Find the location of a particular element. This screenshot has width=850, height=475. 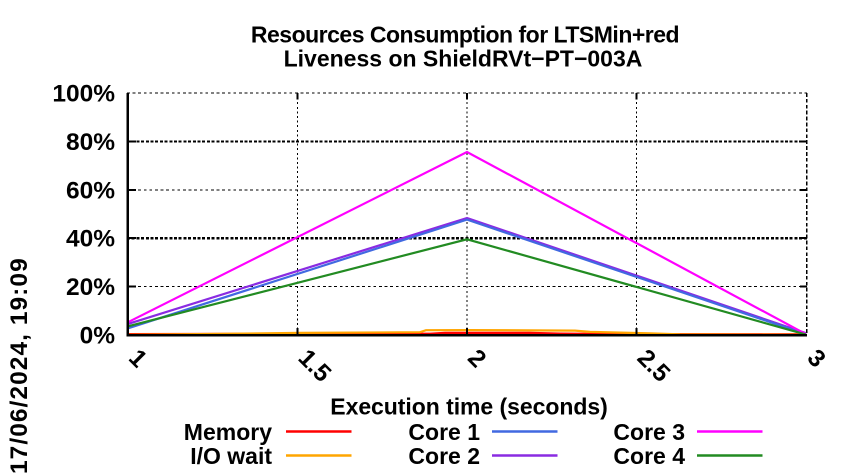

svg-text: 40% is located at coordinates (90, 239).